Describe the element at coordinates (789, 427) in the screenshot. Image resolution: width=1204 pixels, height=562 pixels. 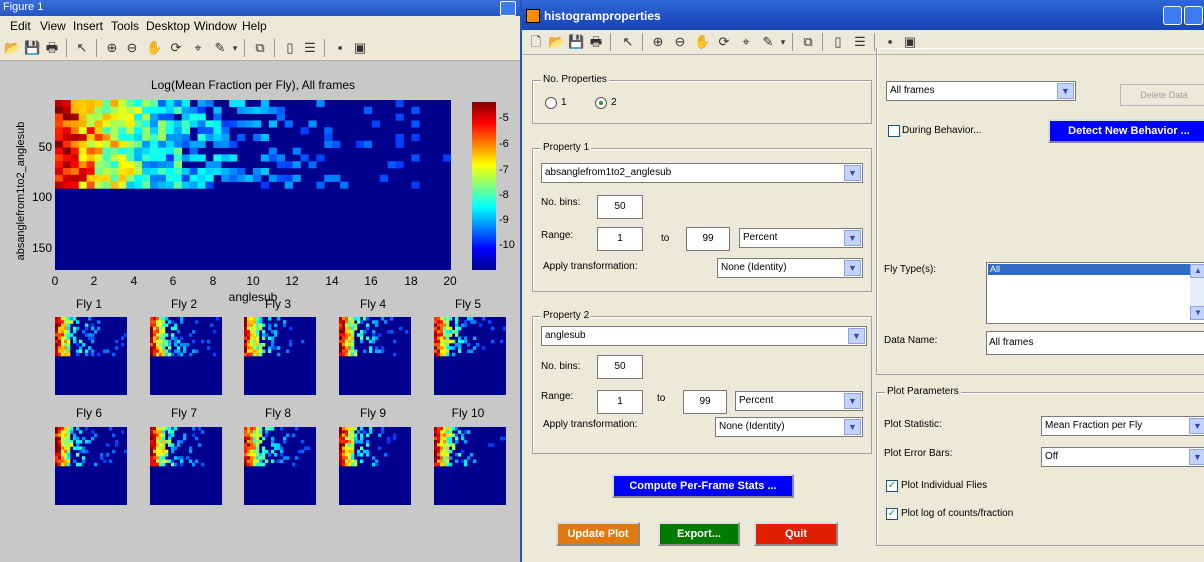
I see `property2-transform-select: None (Identity) ▼` at that location.